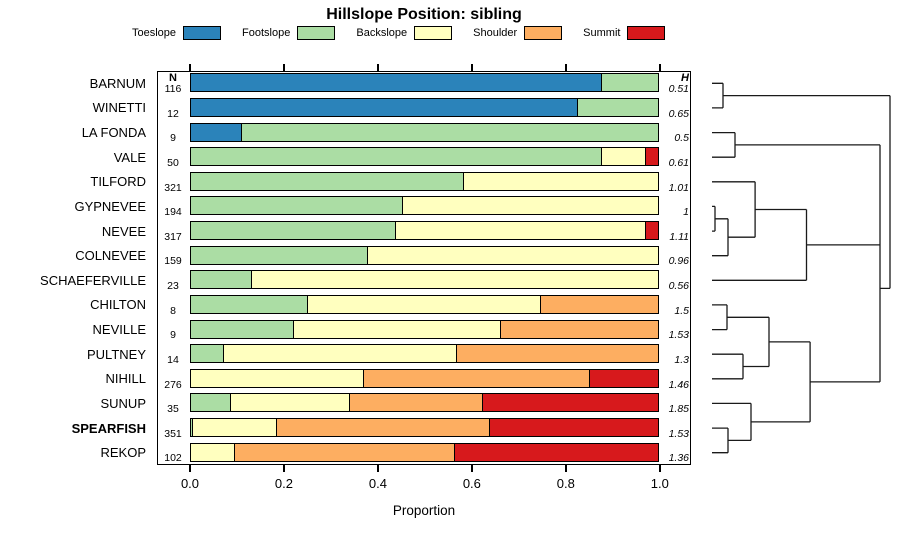  I want to click on row-n-value: 317, so click(173, 231).